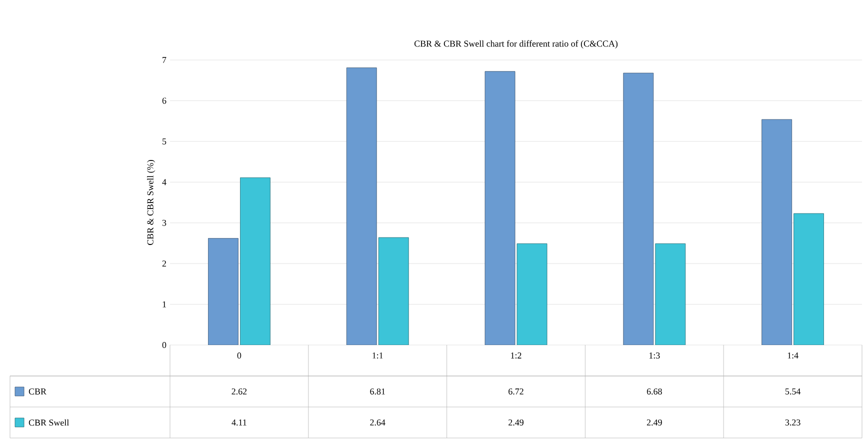 This screenshot has width=865, height=444. What do you see at coordinates (164, 223) in the screenshot?
I see `y-tick-label: 3` at bounding box center [164, 223].